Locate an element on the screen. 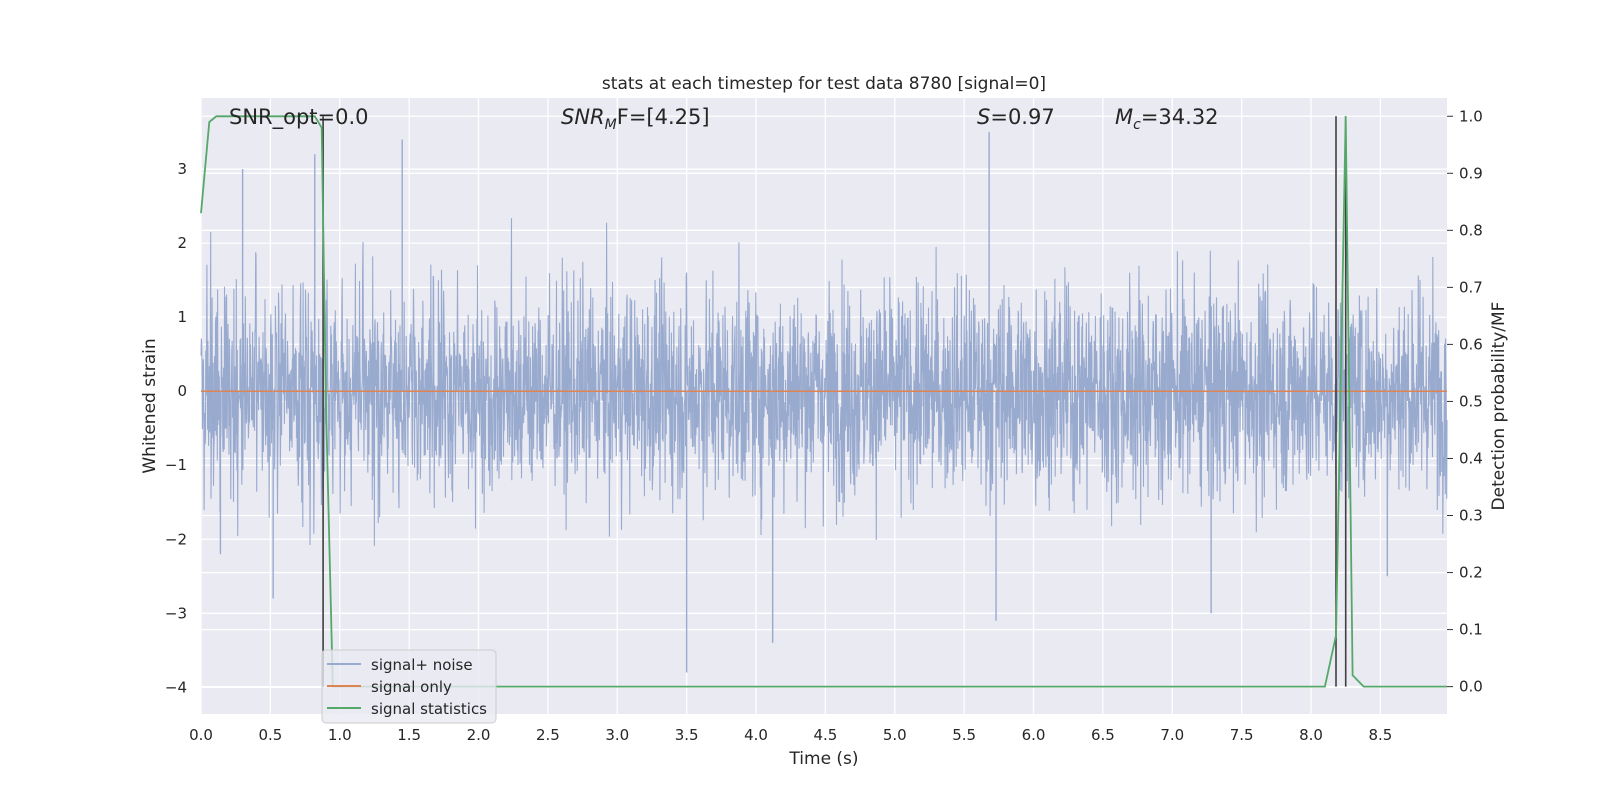 The height and width of the screenshot is (800, 1600). annotation-mc-main: M is located at coordinates (1124, 117).